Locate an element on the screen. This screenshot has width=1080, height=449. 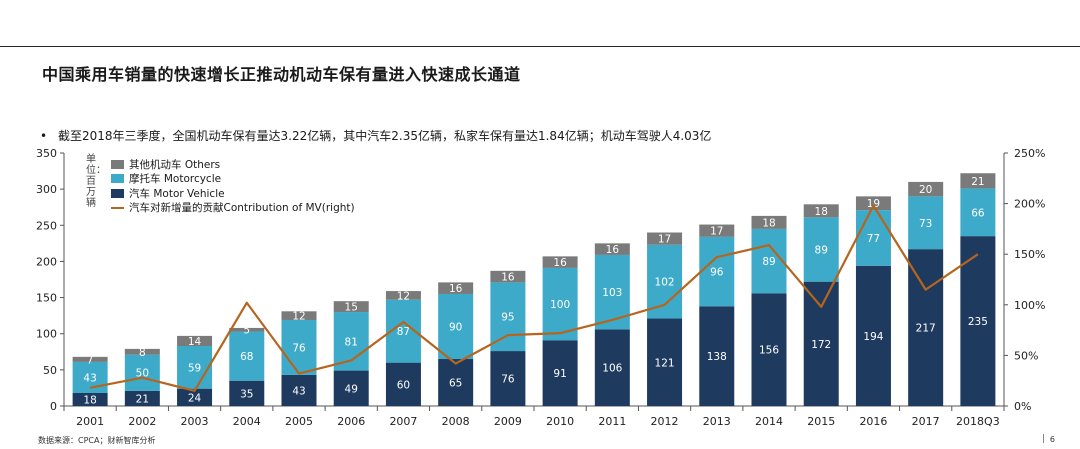
bar-value-label: 65 is located at coordinates (455, 384).